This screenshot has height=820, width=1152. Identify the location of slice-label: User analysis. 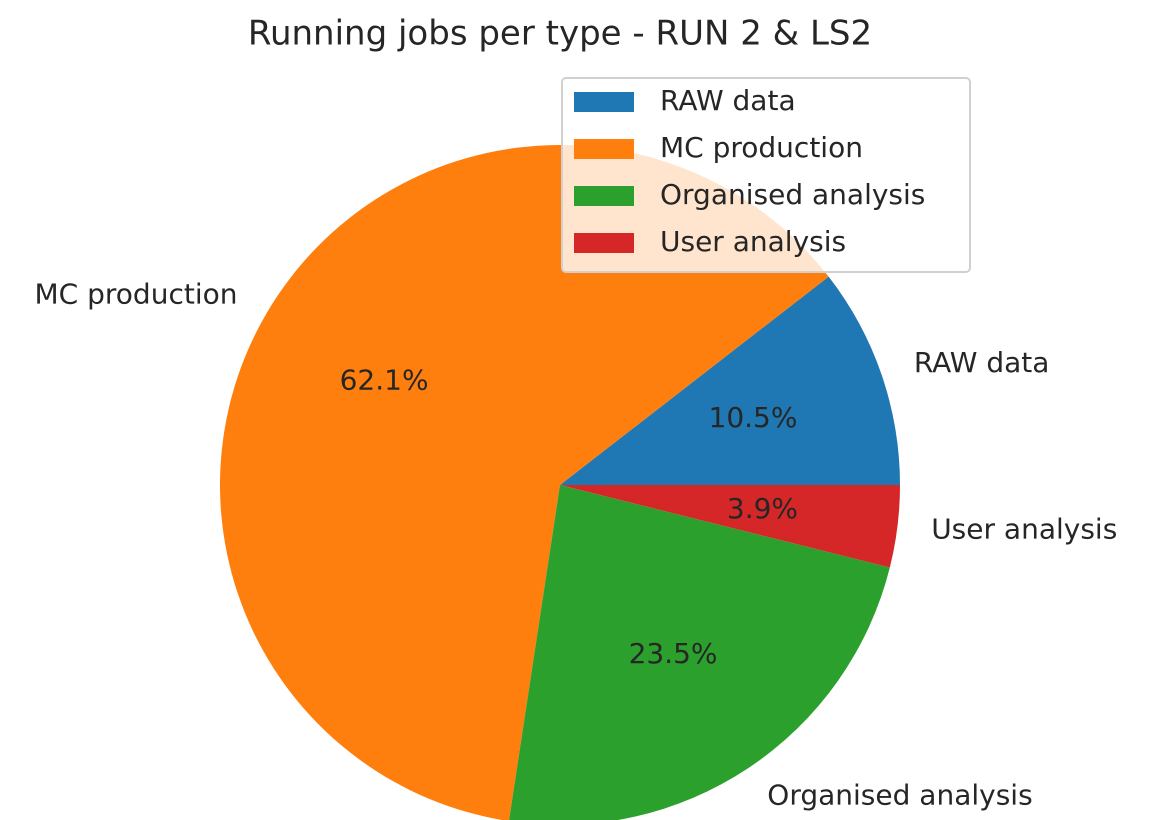
(1024, 529).